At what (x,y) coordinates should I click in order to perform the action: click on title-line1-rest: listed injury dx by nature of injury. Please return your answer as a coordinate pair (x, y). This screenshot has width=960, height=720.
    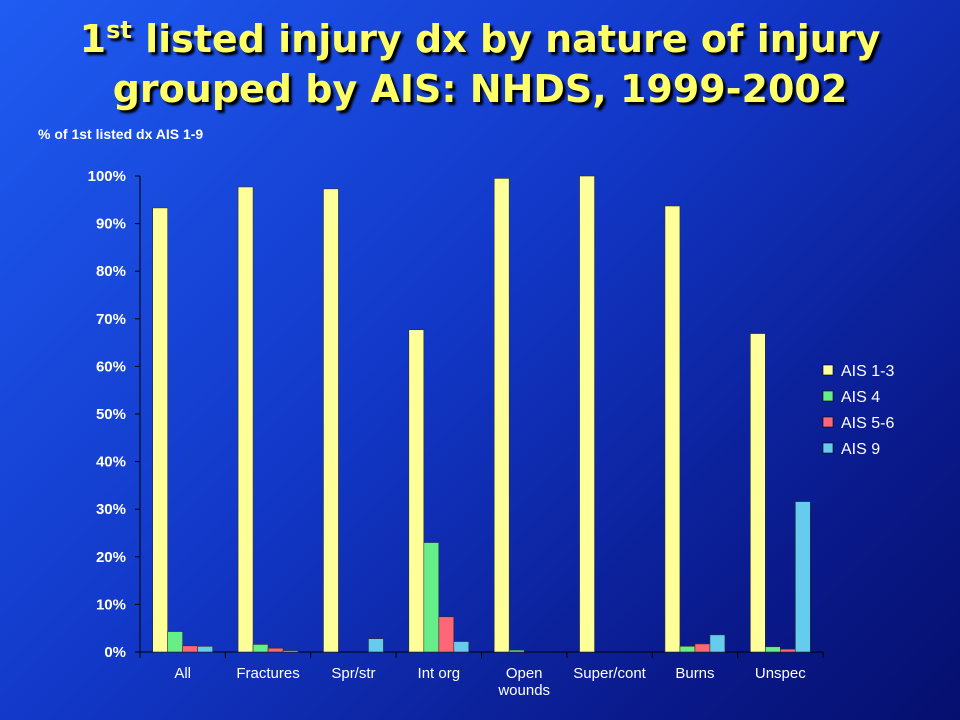
    Looking at the image, I should click on (506, 39).